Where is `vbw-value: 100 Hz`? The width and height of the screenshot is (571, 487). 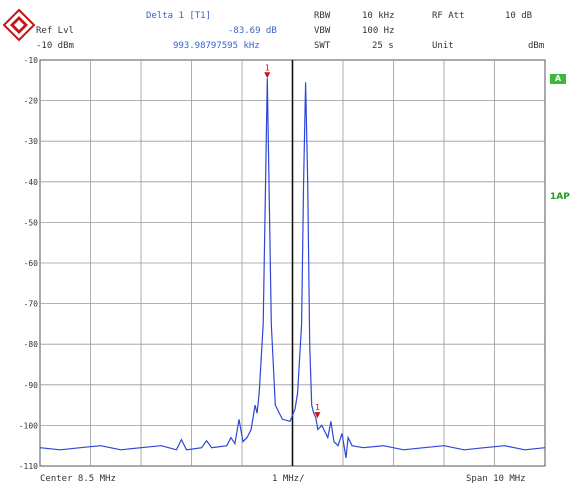 vbw-value: 100 Hz is located at coordinates (378, 31).